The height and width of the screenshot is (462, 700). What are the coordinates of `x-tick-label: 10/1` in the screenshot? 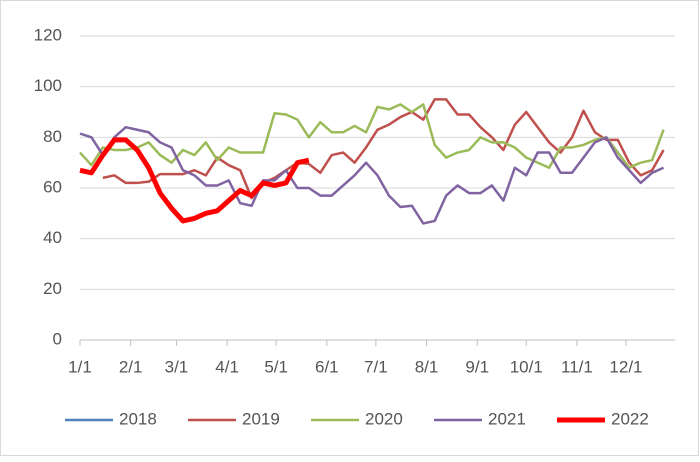 It's located at (526, 366).